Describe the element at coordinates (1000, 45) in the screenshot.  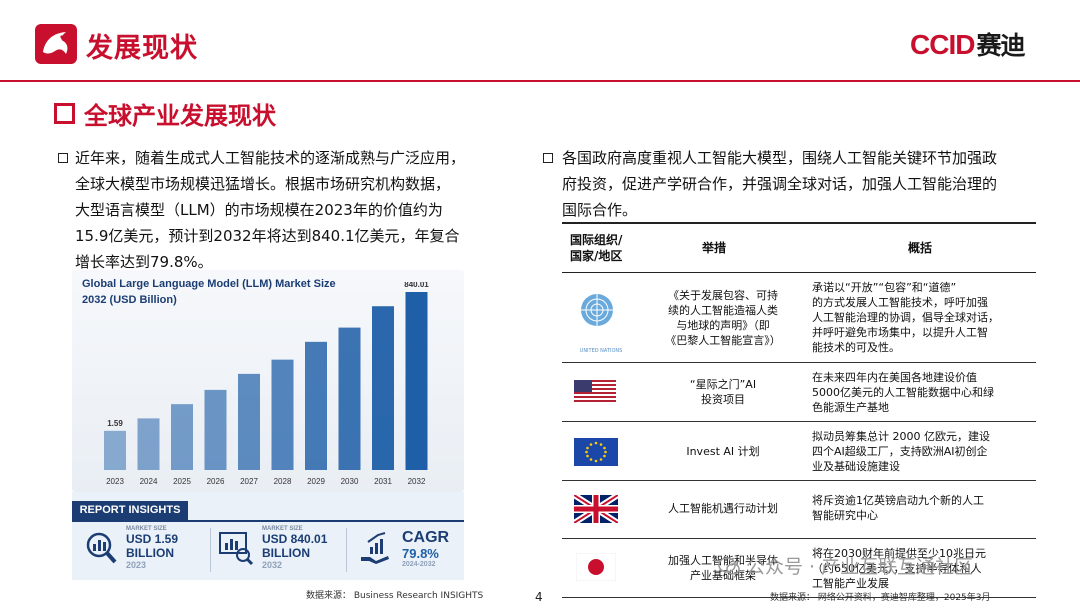
I see `brand-cn: 赛迪` at that location.